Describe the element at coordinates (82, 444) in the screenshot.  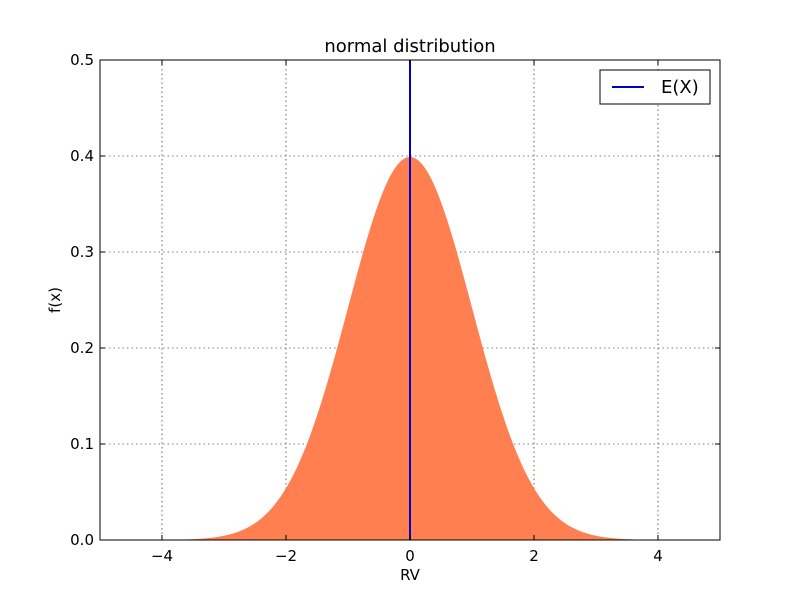
I see `y-tick-label: 0.1` at that location.